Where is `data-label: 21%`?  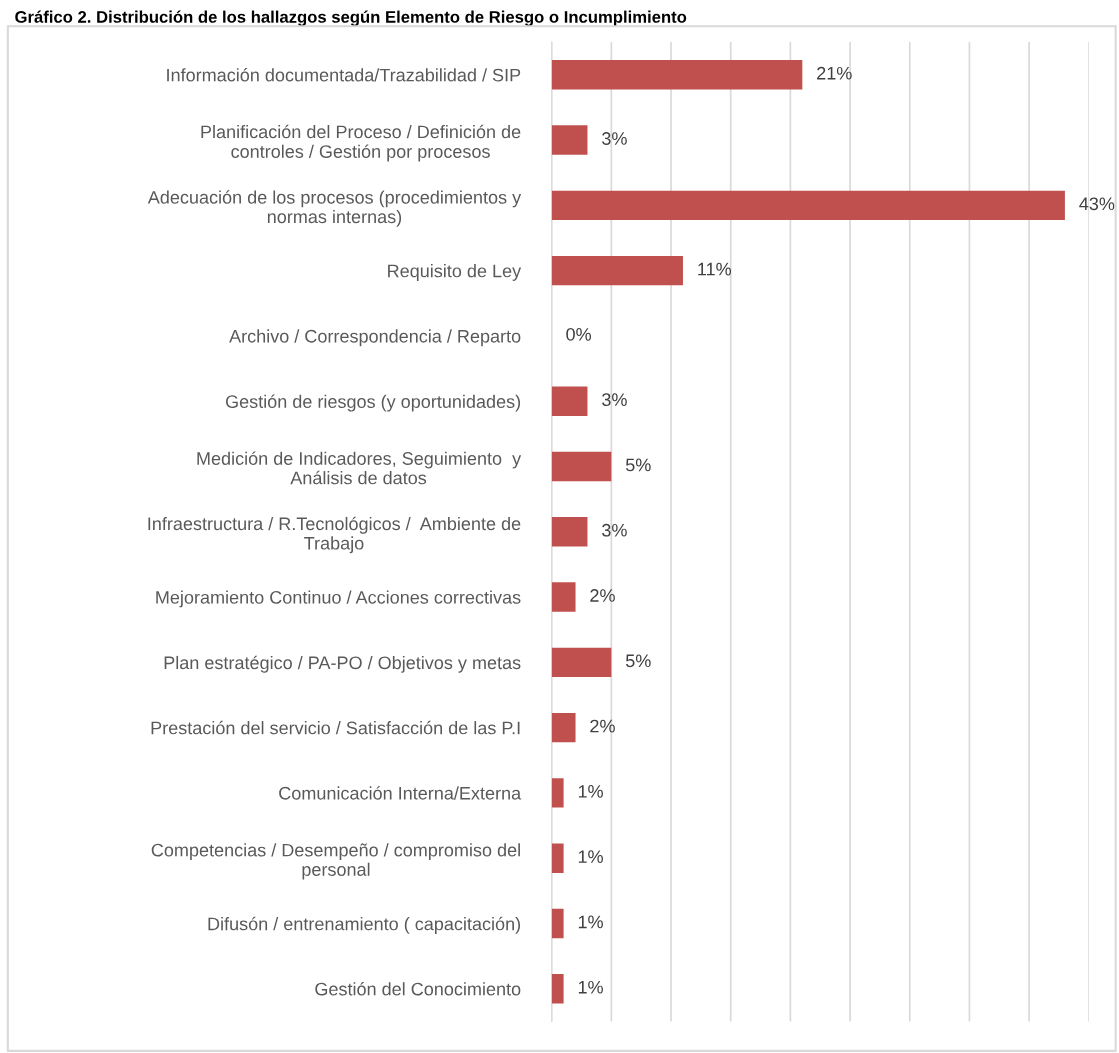
data-label: 21% is located at coordinates (834, 73).